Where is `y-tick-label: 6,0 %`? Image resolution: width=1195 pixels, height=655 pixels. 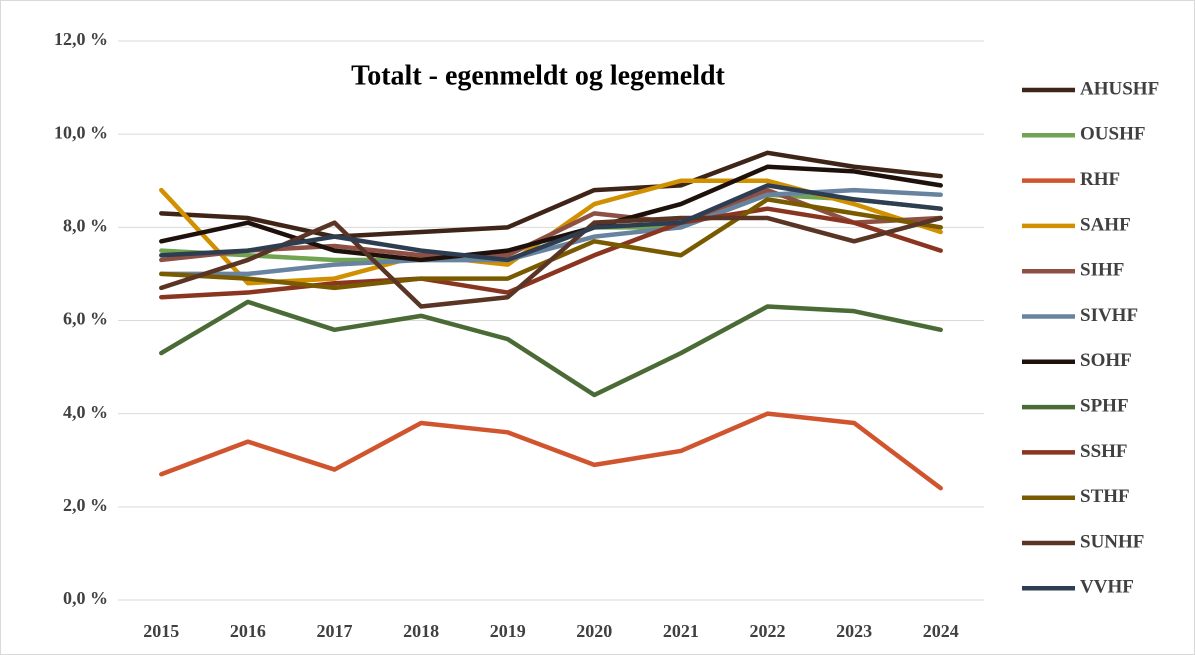 y-tick-label: 6,0 % is located at coordinates (85, 319).